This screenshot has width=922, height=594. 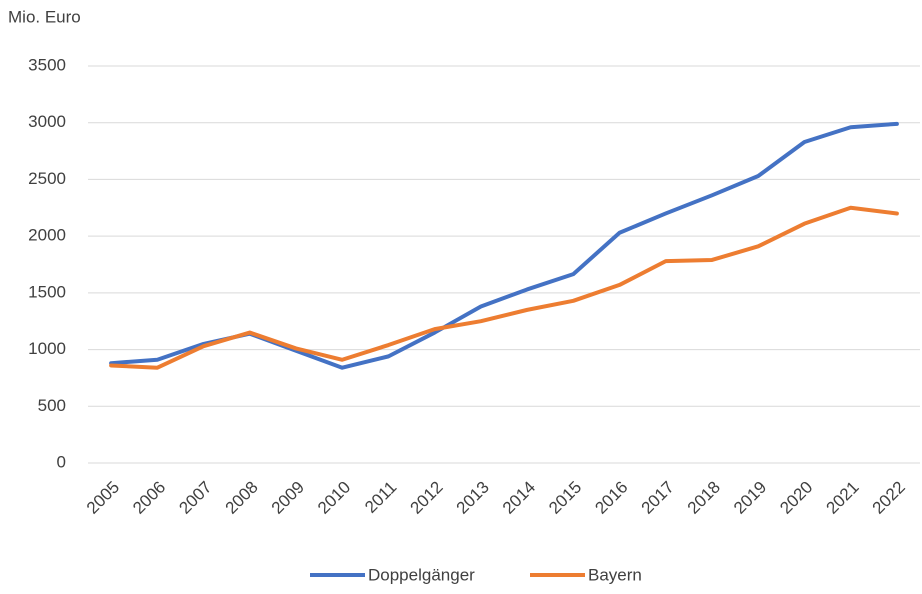 What do you see at coordinates (421, 574) in the screenshot?
I see `legend-label: Doppelgänger` at bounding box center [421, 574].